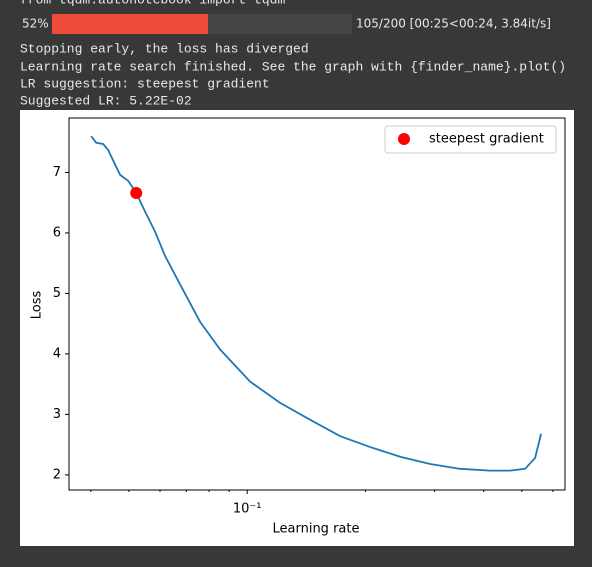 This screenshot has width=592, height=567. Describe the element at coordinates (136, 193) in the screenshot. I see `suggestion-point` at that location.